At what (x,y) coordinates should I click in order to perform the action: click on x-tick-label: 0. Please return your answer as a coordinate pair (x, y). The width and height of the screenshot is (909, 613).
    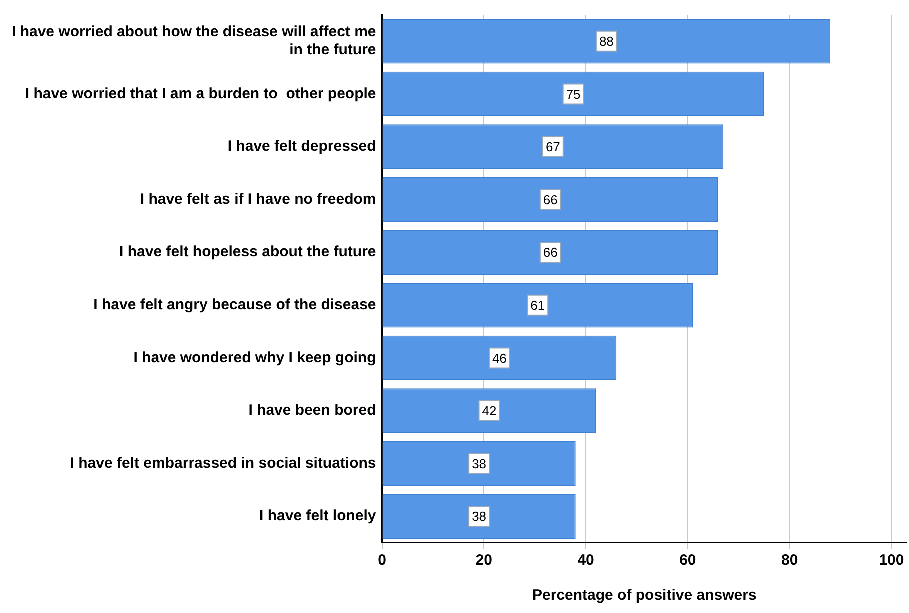
    Looking at the image, I should click on (382, 561).